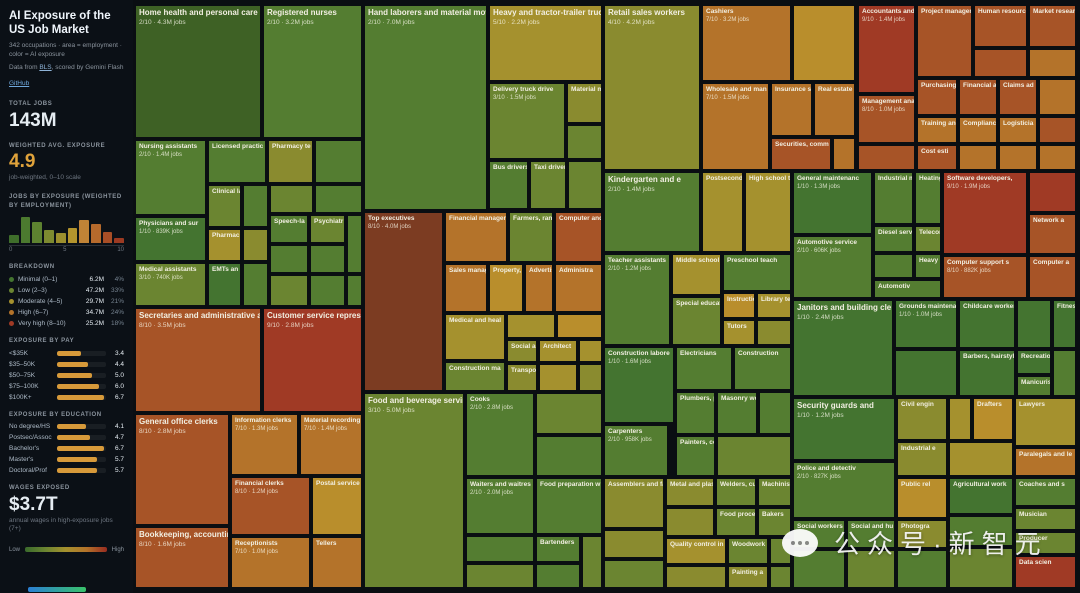  Describe the element at coordinates (1045, 543) in the screenshot. I see `treemap-tile: Producer` at that location.